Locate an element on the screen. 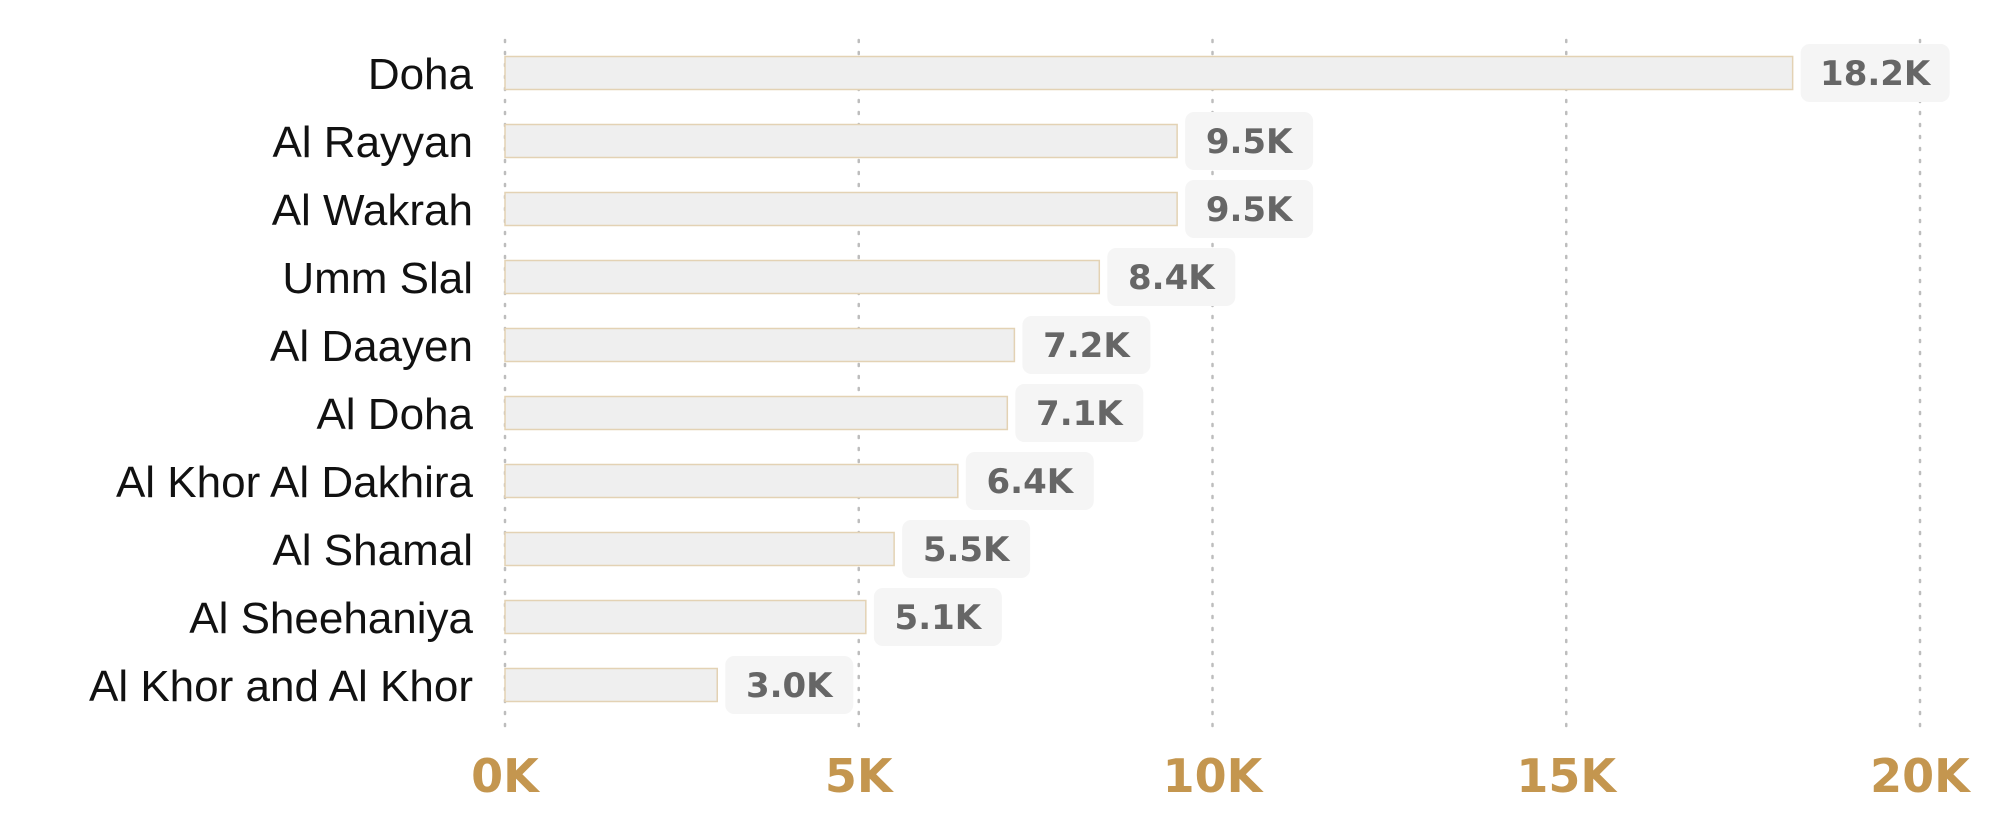 The width and height of the screenshot is (1993, 824). value-label: 7.2K is located at coordinates (1087, 346).